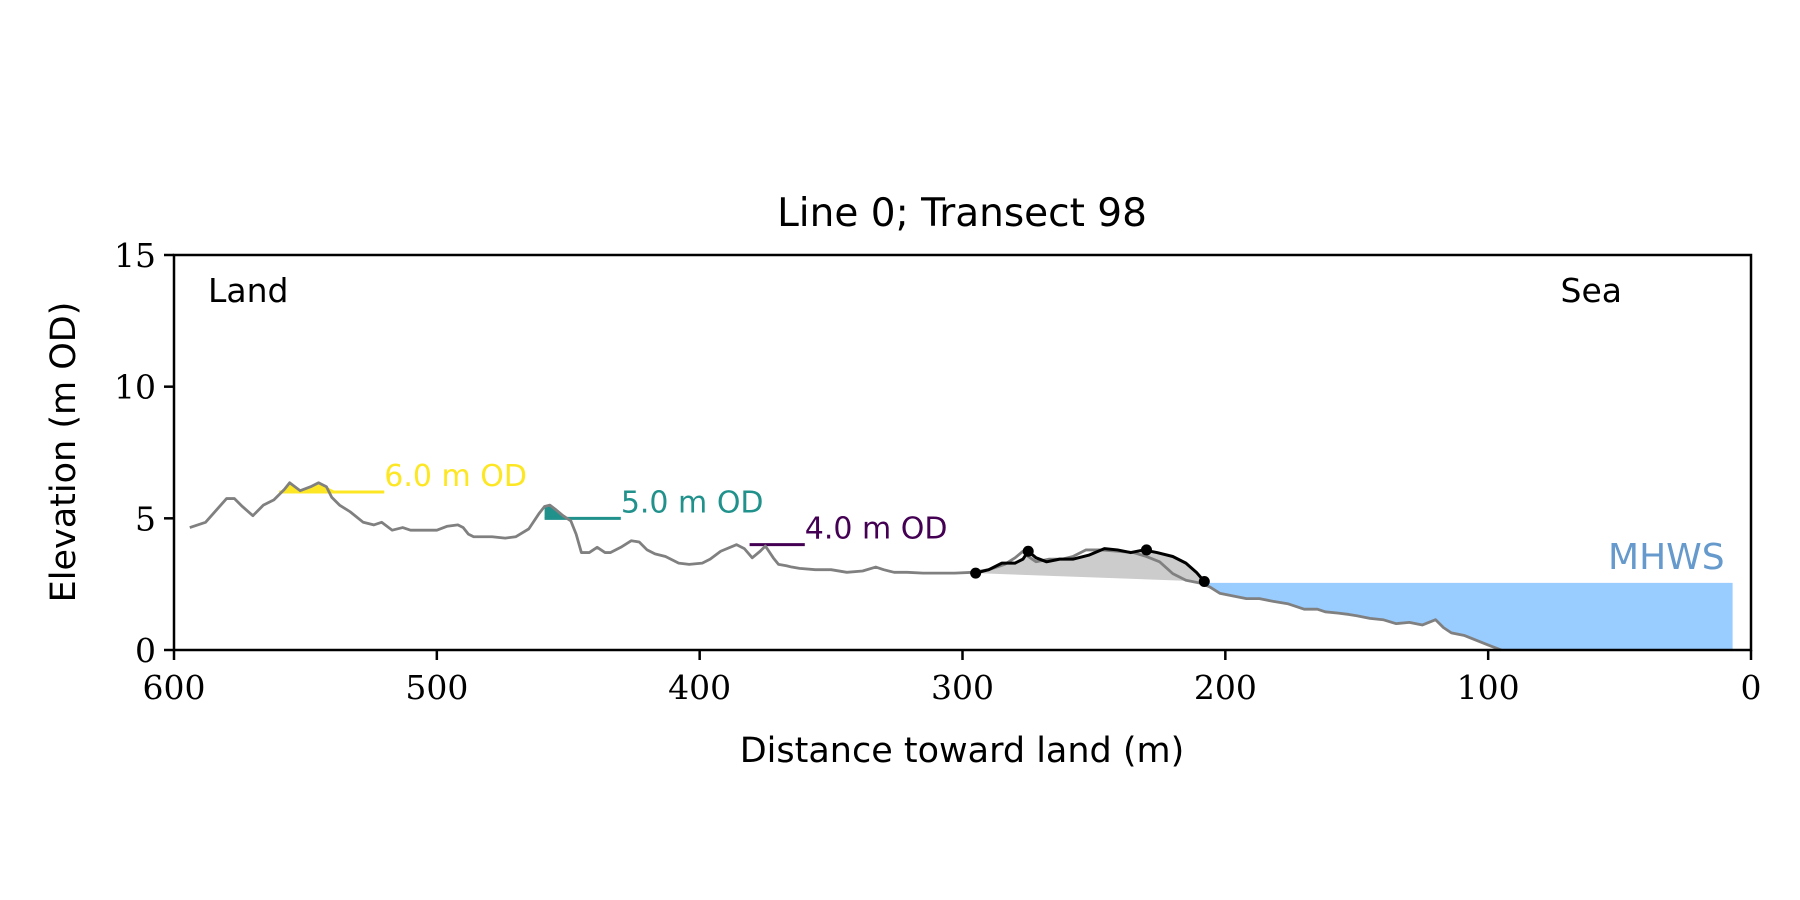  I want to click on y-tick-label-1: 5, so click(145, 518).